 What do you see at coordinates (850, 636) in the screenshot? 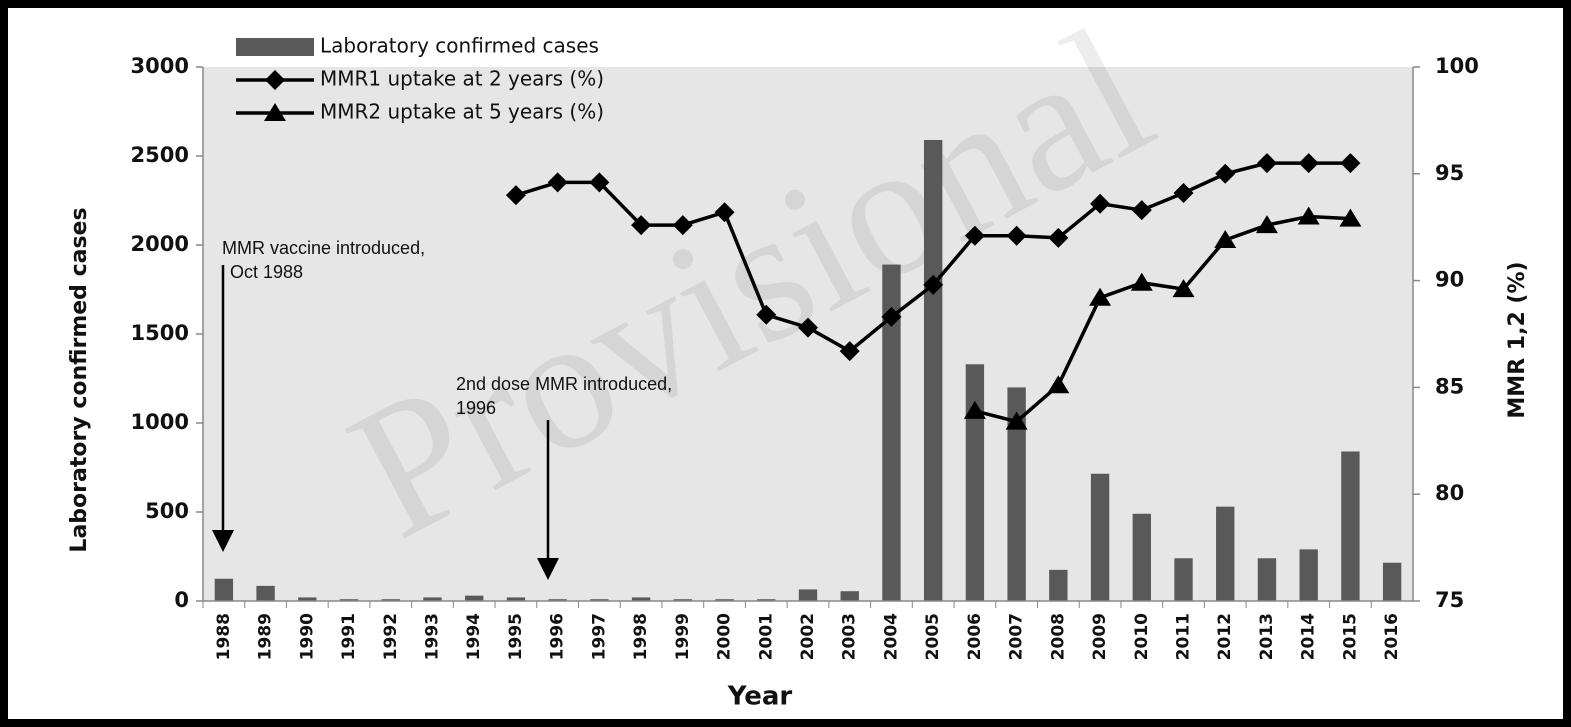
I see `x-tick-label: 2003` at bounding box center [850, 636].